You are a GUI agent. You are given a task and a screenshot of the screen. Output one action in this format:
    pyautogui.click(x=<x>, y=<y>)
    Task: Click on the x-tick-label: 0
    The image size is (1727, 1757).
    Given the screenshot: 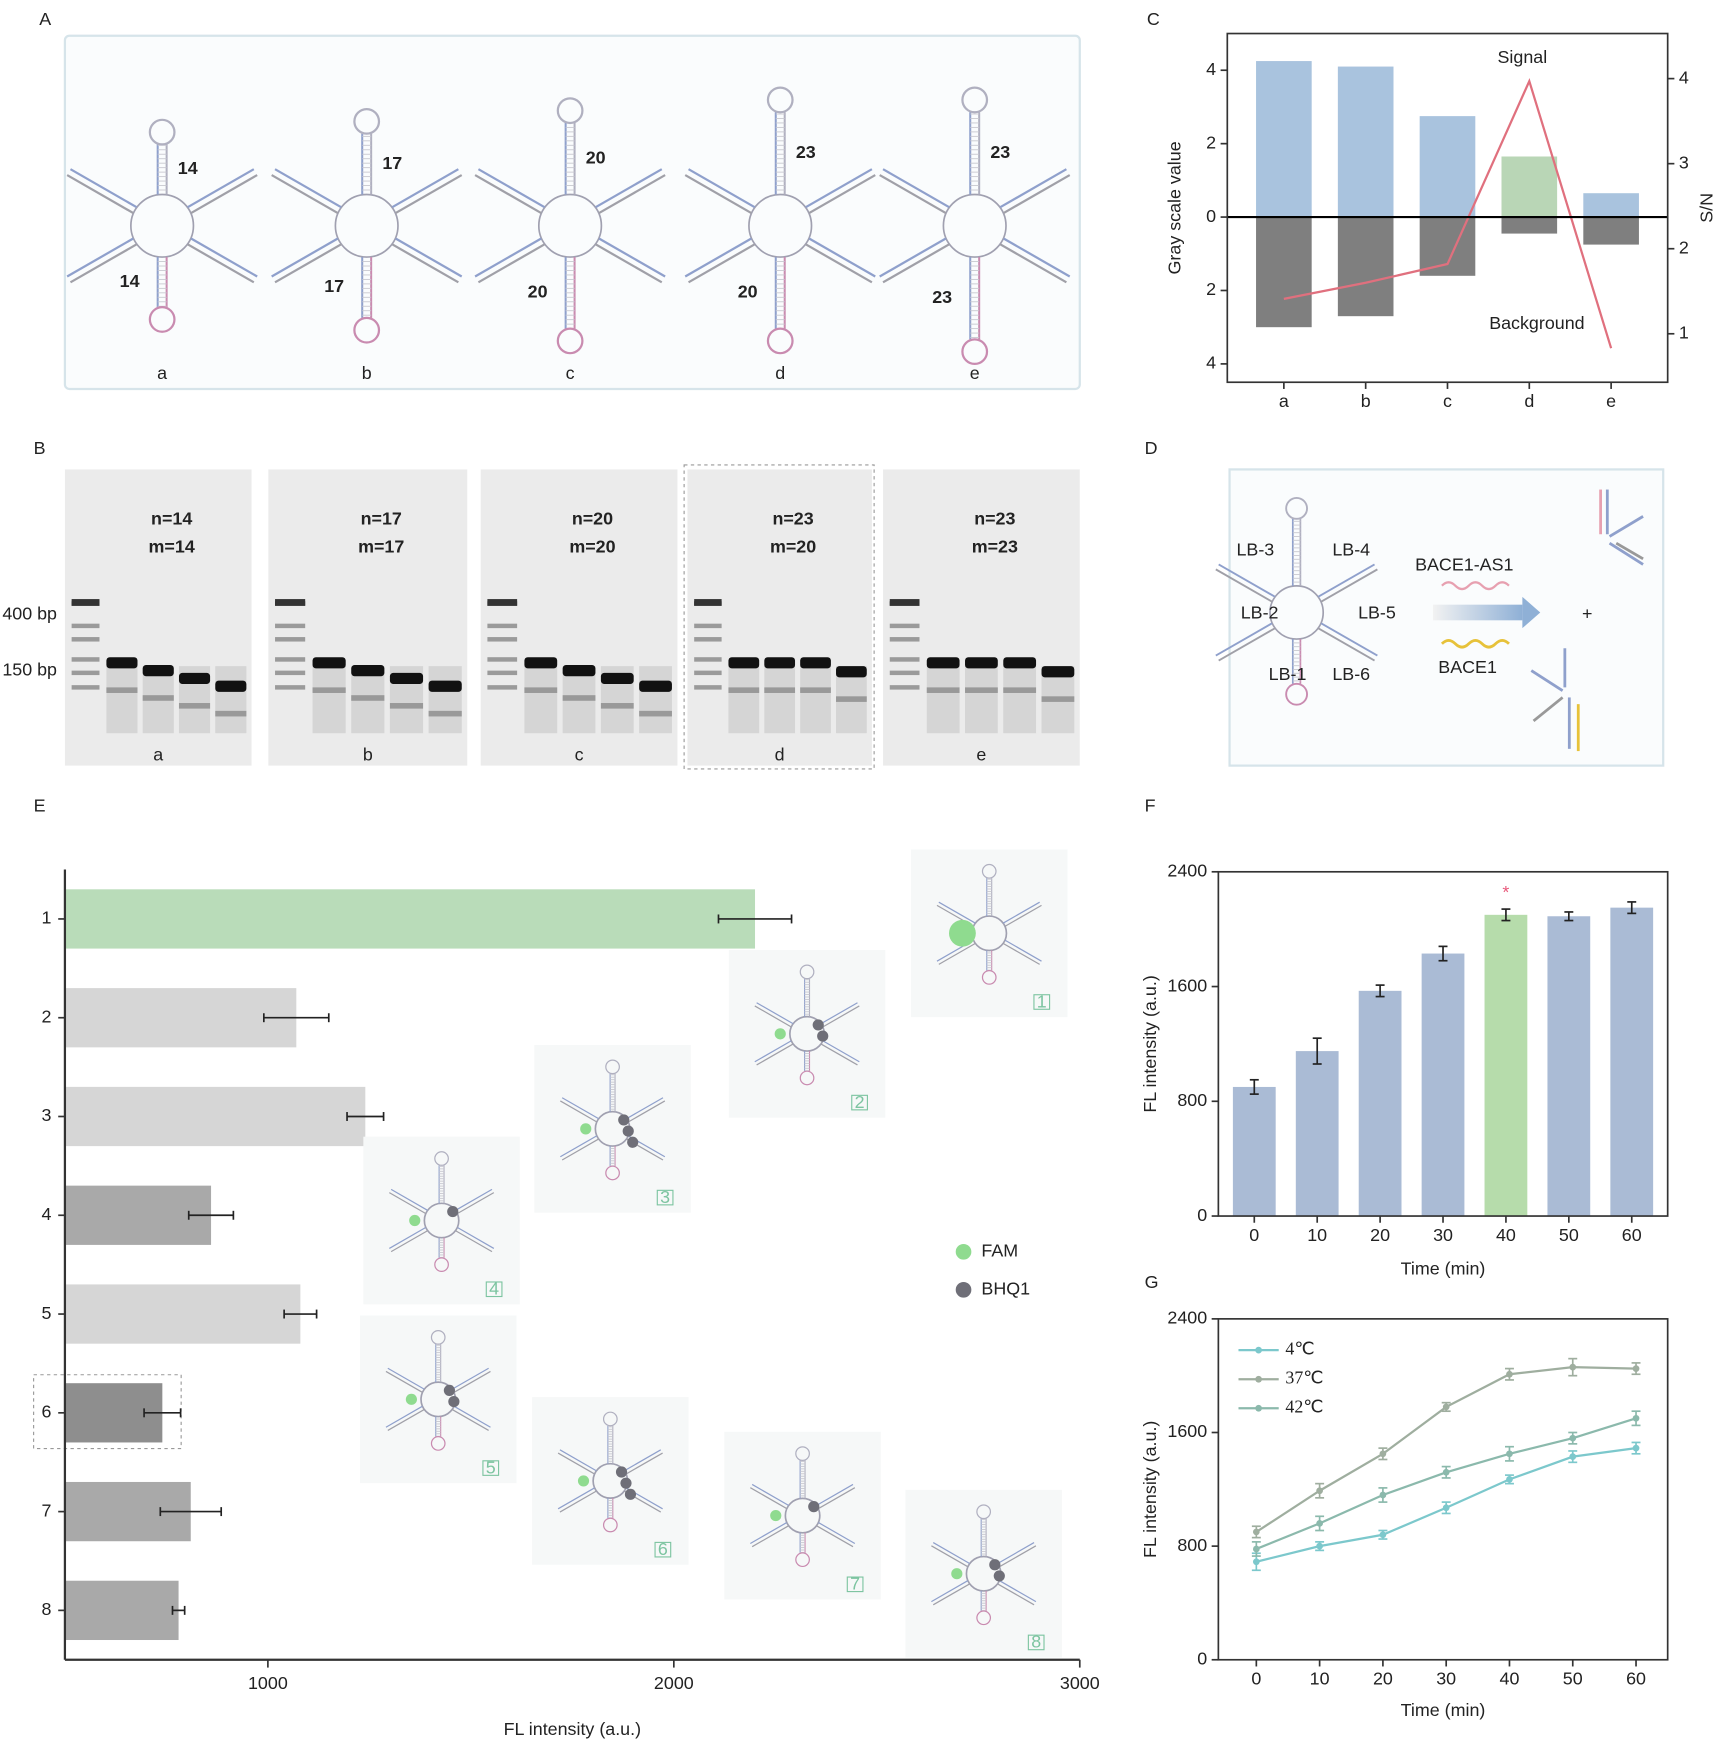 What is the action you would take?
    pyautogui.click(x=1254, y=1235)
    